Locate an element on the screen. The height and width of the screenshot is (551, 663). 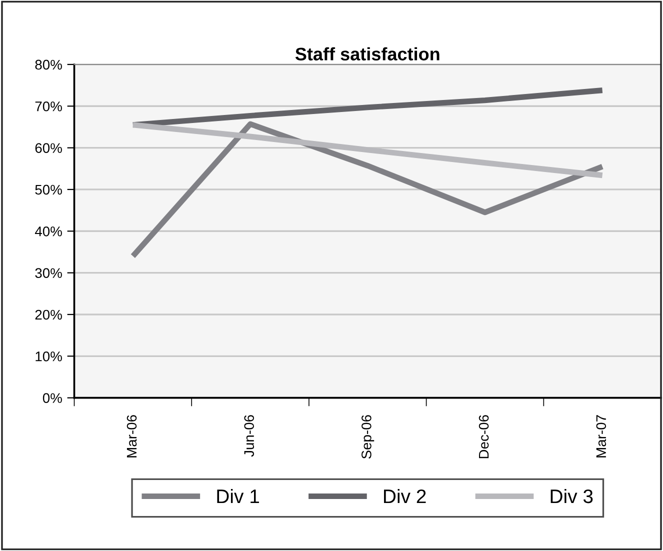
x-tick-label: Jun-06 is located at coordinates (249, 436).